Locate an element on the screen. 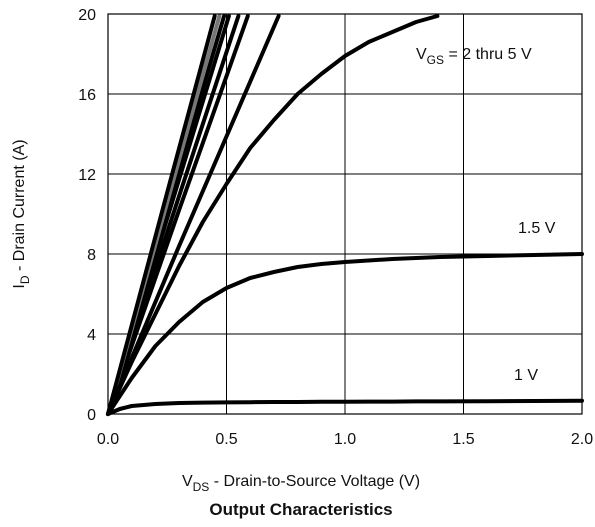  y-tick-label: 0 is located at coordinates (91, 415).